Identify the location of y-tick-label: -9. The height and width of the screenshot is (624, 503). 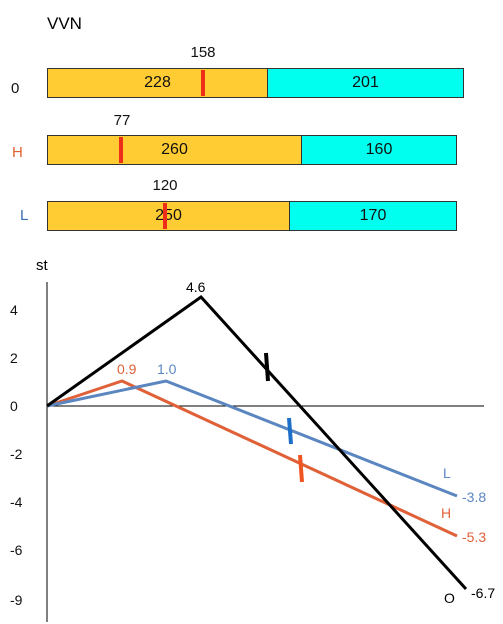
(16, 600).